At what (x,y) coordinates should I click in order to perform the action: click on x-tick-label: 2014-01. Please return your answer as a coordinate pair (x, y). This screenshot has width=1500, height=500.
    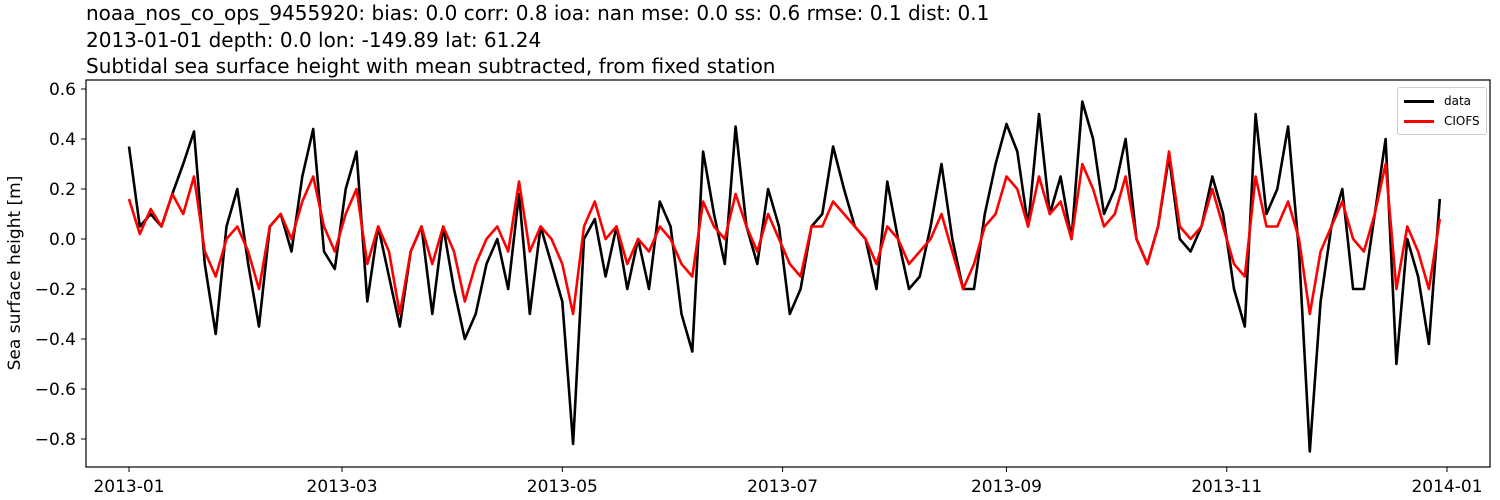
    Looking at the image, I should click on (1446, 487).